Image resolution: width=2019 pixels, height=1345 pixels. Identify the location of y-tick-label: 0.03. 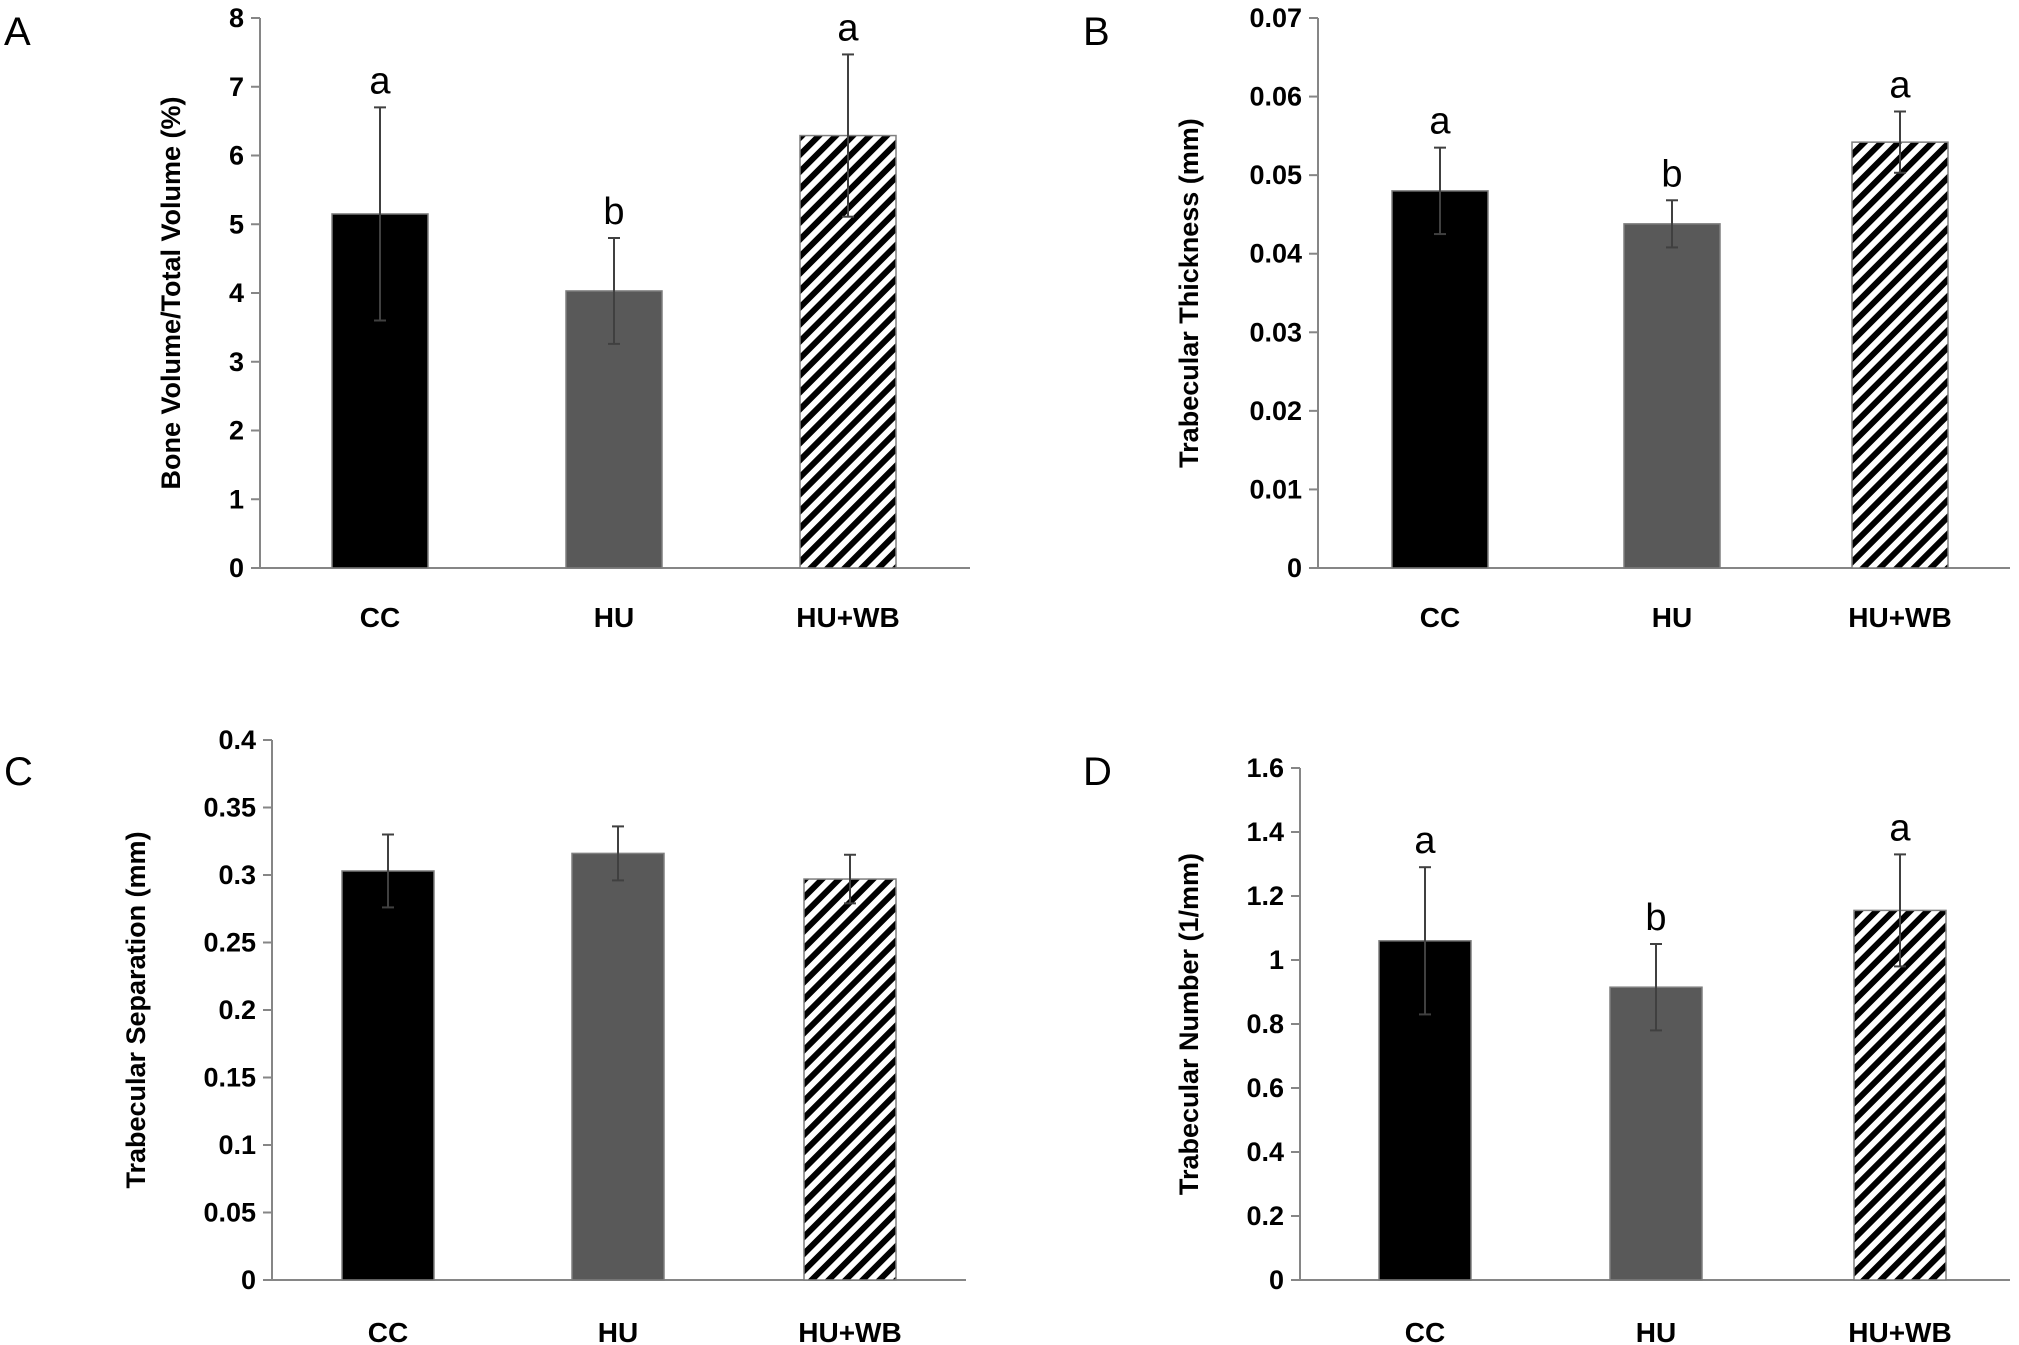
(1275, 332).